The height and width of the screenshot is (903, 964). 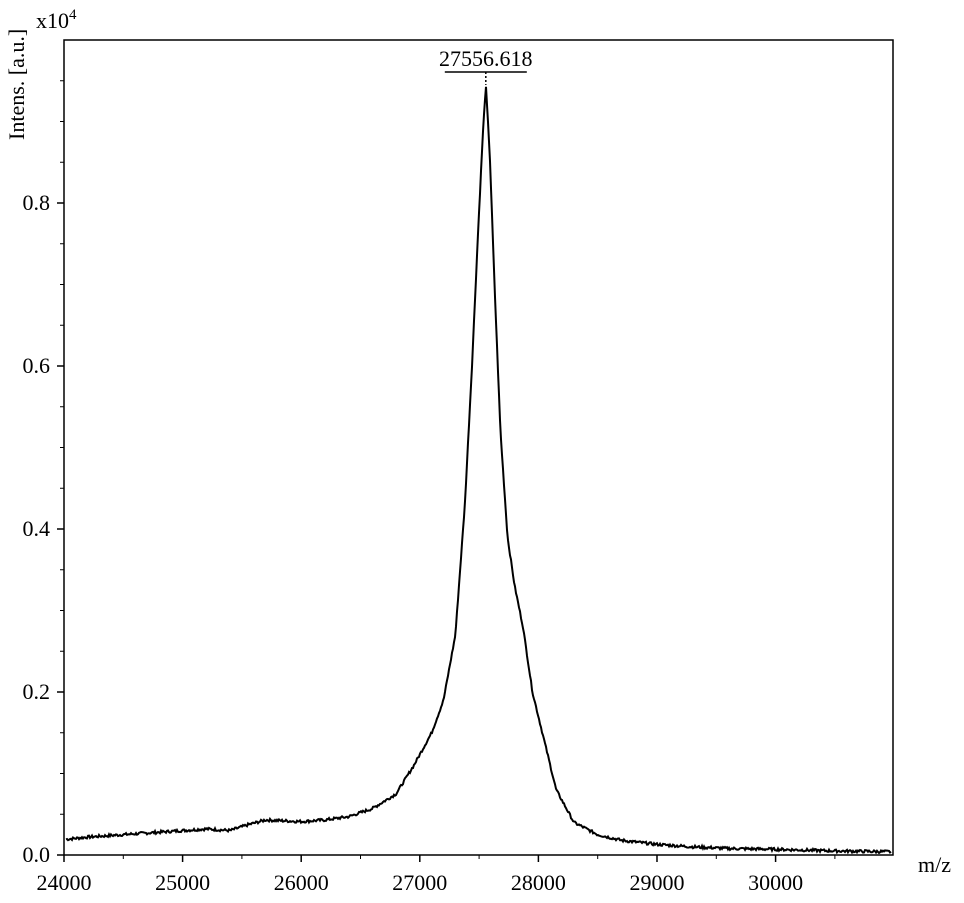 What do you see at coordinates (37, 854) in the screenshot?
I see `y-tick-label: 0.0` at bounding box center [37, 854].